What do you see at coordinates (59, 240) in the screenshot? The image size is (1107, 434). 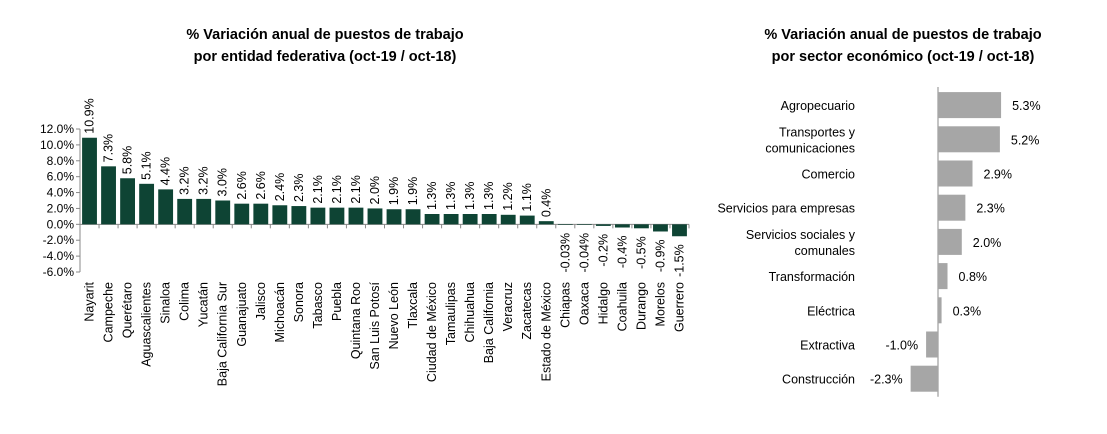 I see `y-tick-label: -2.0%` at bounding box center [59, 240].